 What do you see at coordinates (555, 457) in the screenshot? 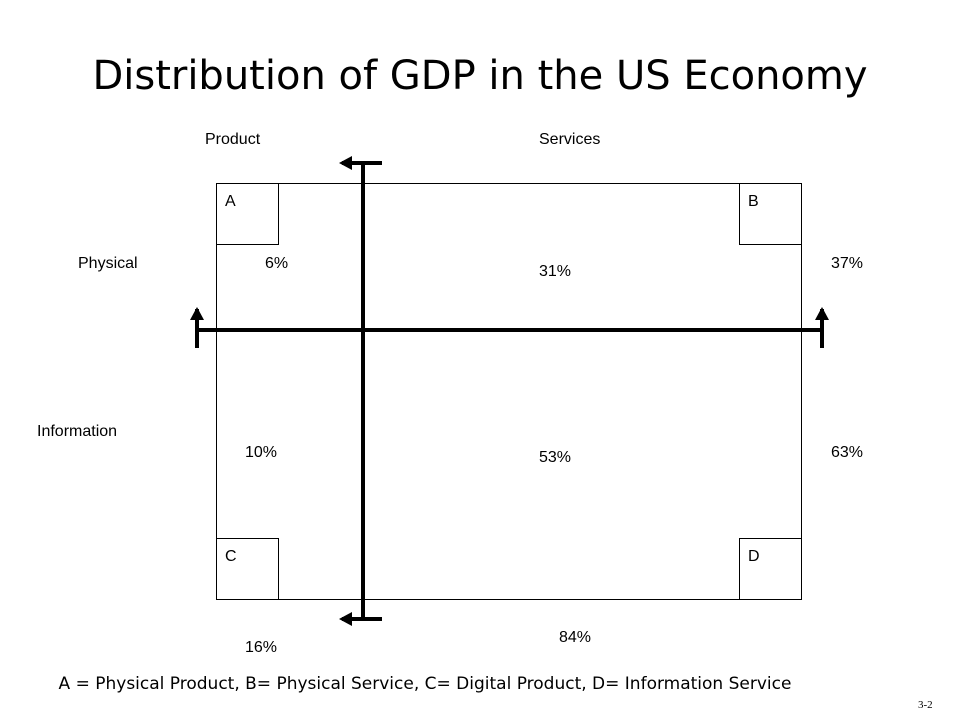
I see `value-information-services: 53%` at bounding box center [555, 457].